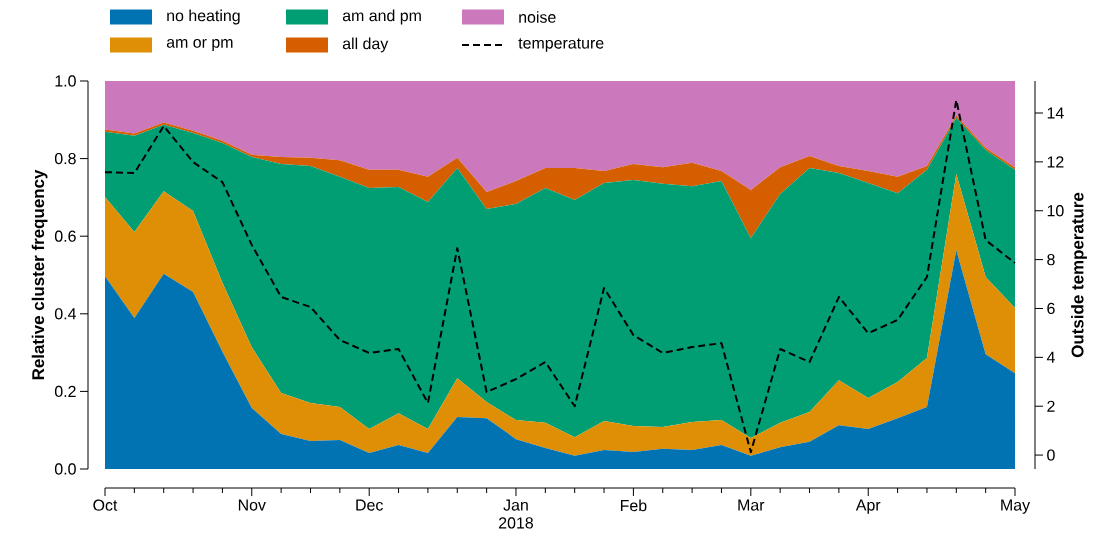 Image resolution: width=1100 pixels, height=545 pixels. Describe the element at coordinates (868, 506) in the screenshot. I see `x-tick-label: Apr` at that location.